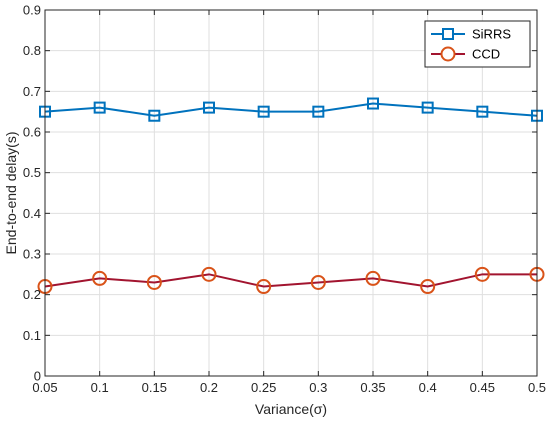 This screenshot has width=550, height=422. Describe the element at coordinates (37, 376) in the screenshot. I see `y-tick-label: 0` at that location.